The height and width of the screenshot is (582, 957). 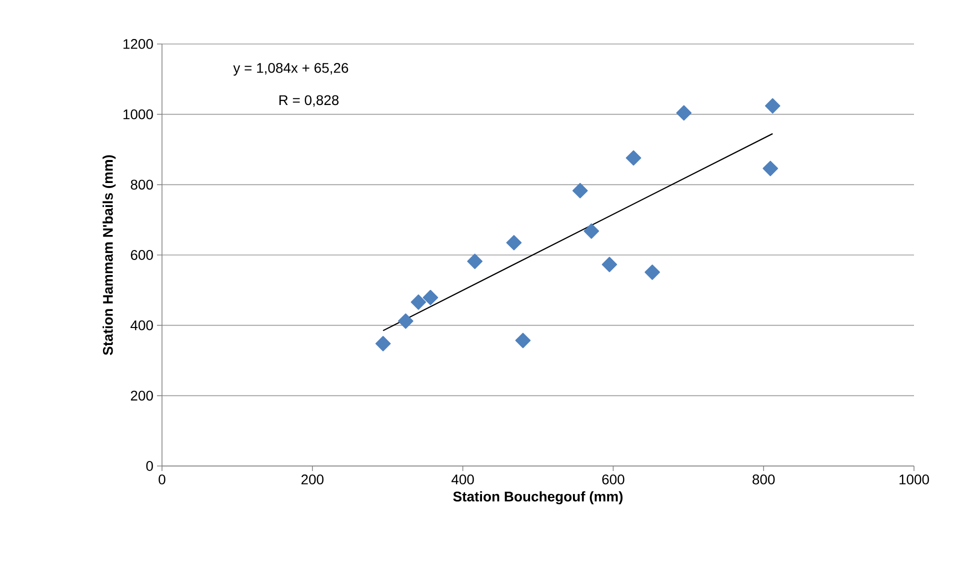 I want to click on y-axis-title: Station Hammam N'bails (mm), so click(x=109, y=255).